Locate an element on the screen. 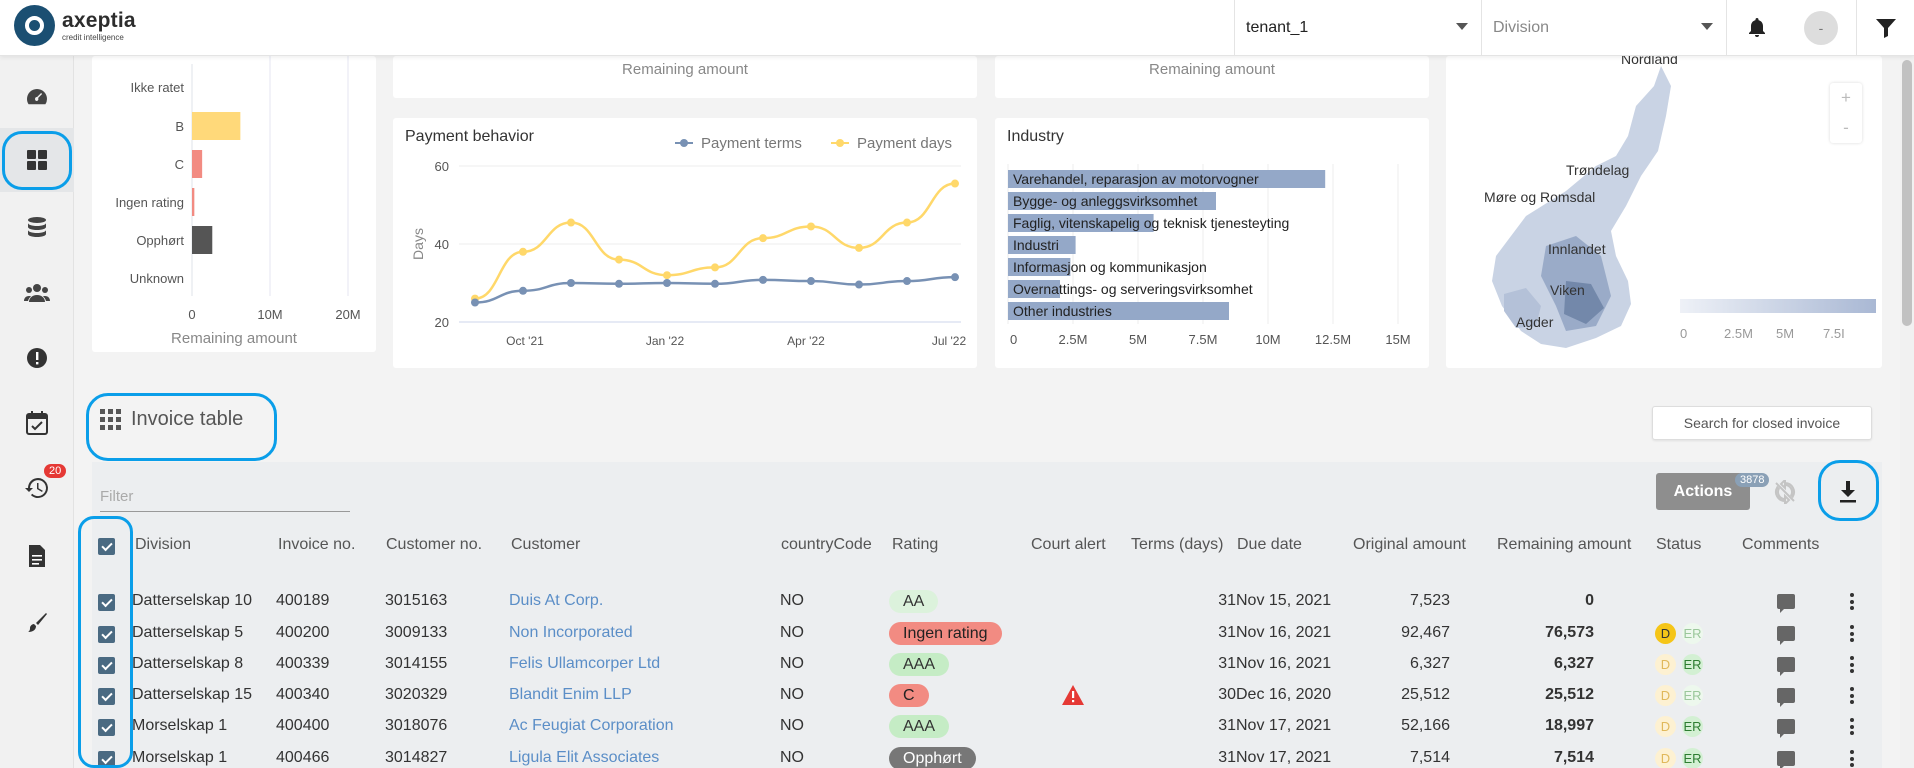 The height and width of the screenshot is (768, 1914). sidebar-item-alerts is located at coordinates (37, 358).